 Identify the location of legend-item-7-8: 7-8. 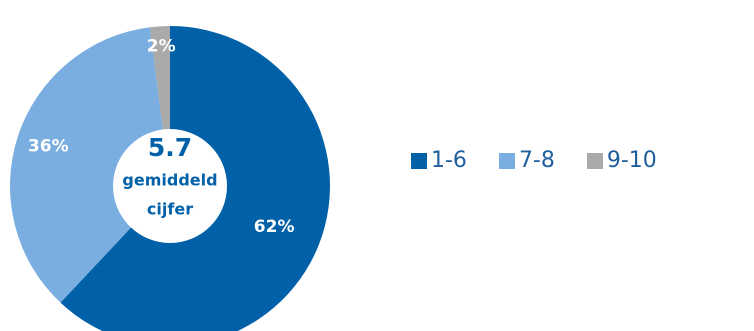
(526, 161).